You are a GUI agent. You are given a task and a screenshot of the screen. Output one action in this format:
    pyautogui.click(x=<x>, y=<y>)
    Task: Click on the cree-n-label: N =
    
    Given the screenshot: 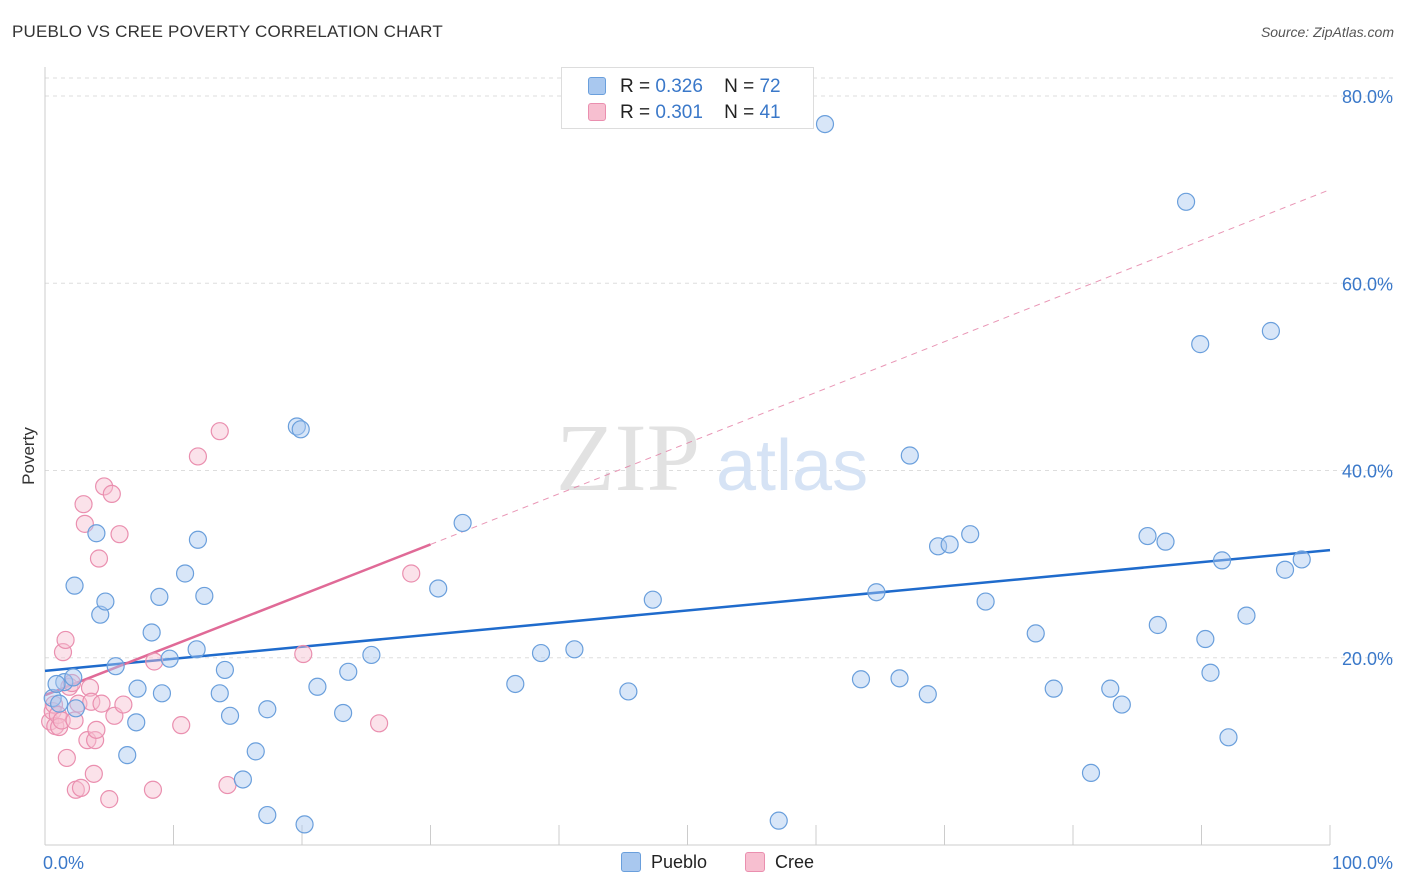 What is the action you would take?
    pyautogui.click(x=739, y=112)
    